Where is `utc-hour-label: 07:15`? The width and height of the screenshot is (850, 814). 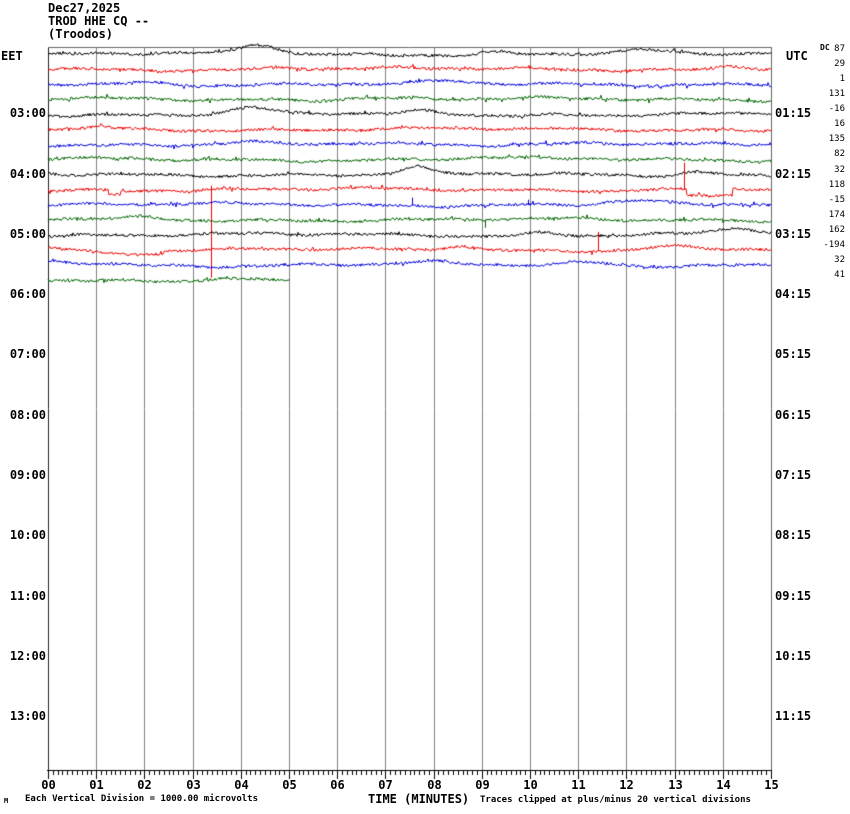 utc-hour-label: 07:15 is located at coordinates (793, 474).